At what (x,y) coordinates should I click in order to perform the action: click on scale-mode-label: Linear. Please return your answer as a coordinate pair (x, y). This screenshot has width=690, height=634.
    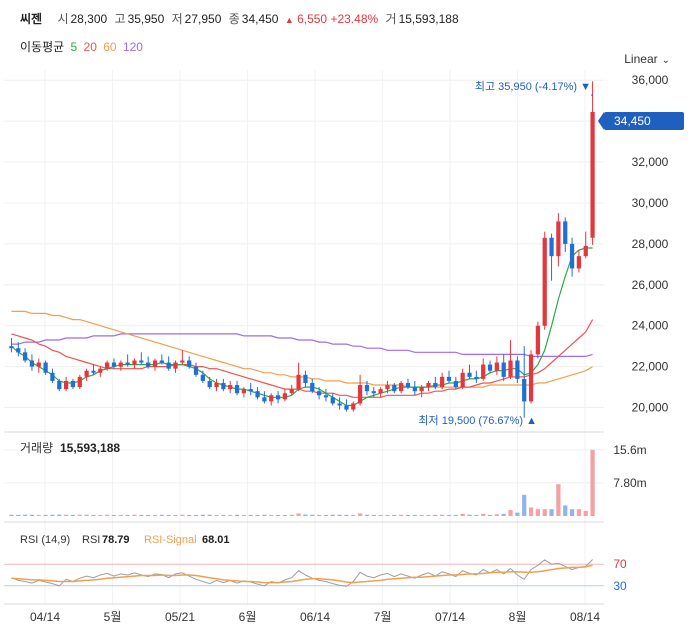
    Looking at the image, I should click on (641, 59).